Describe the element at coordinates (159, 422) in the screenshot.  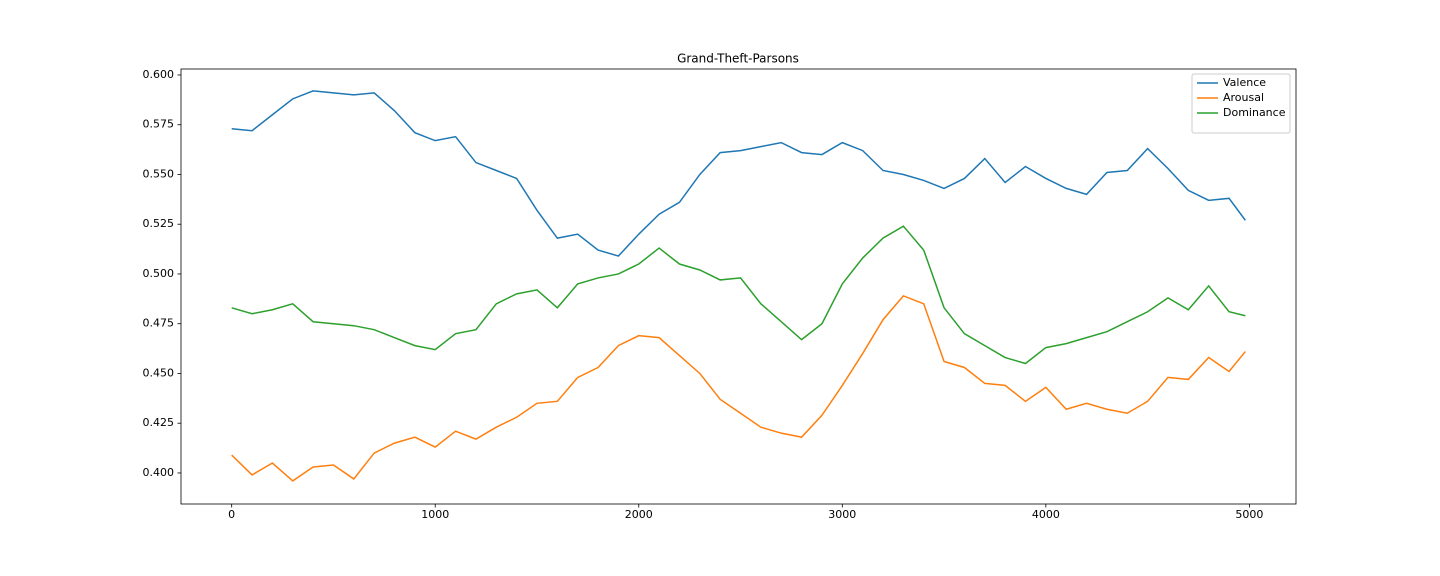
I see `y-tick-label: 0.425` at that location.